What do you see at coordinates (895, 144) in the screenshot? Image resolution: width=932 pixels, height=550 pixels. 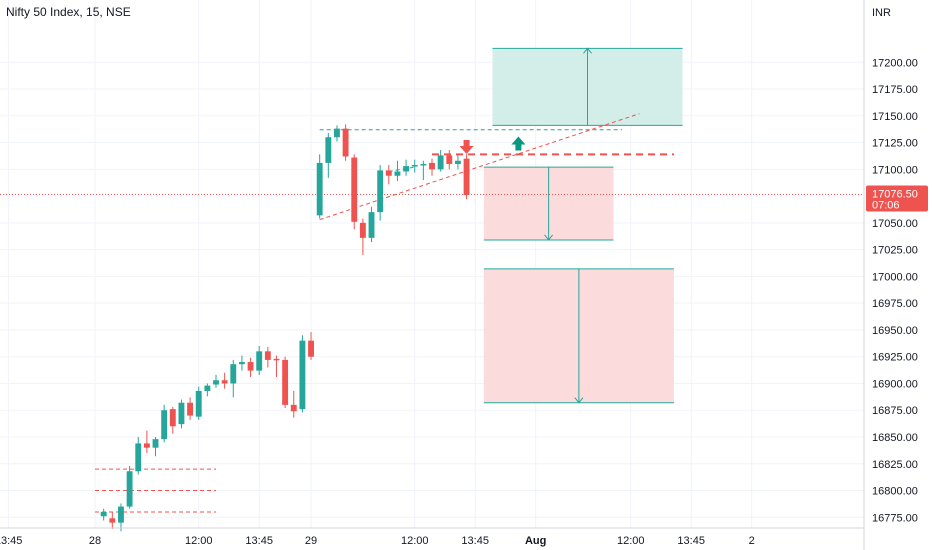 I see `price-tick-label: 17125.00` at bounding box center [895, 144].